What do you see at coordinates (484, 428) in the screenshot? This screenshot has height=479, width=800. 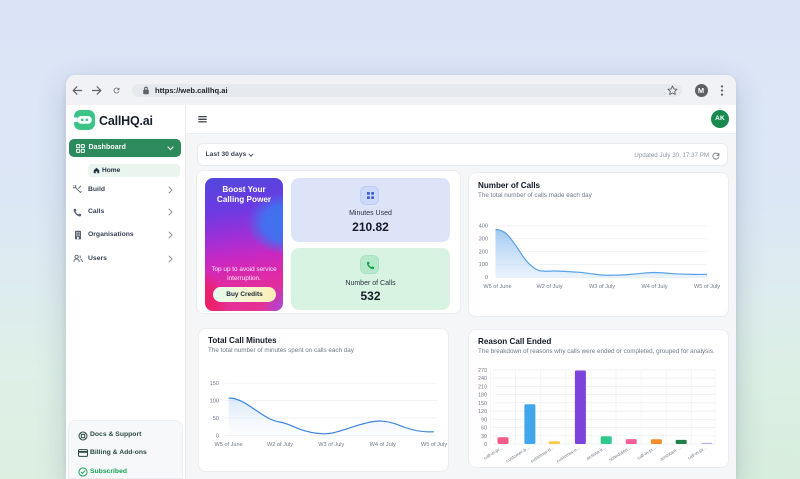 I see `svg-text: 60` at bounding box center [484, 428].